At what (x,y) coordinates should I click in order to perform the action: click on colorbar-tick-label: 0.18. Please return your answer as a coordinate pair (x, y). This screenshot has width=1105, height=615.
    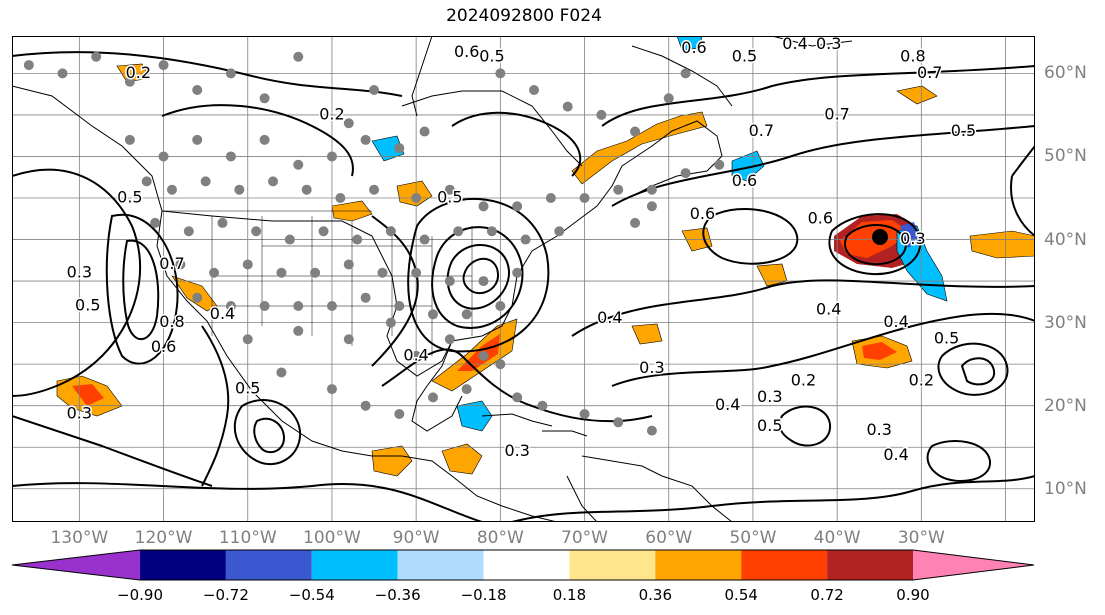
    Looking at the image, I should click on (569, 595).